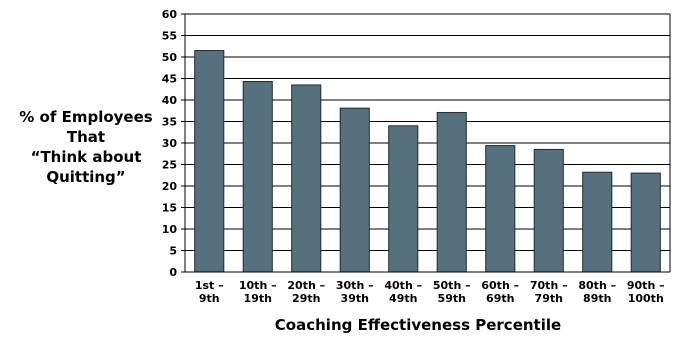 The image size is (674, 338). What do you see at coordinates (209, 285) in the screenshot?
I see `x-tick-label: 1st –` at bounding box center [209, 285].